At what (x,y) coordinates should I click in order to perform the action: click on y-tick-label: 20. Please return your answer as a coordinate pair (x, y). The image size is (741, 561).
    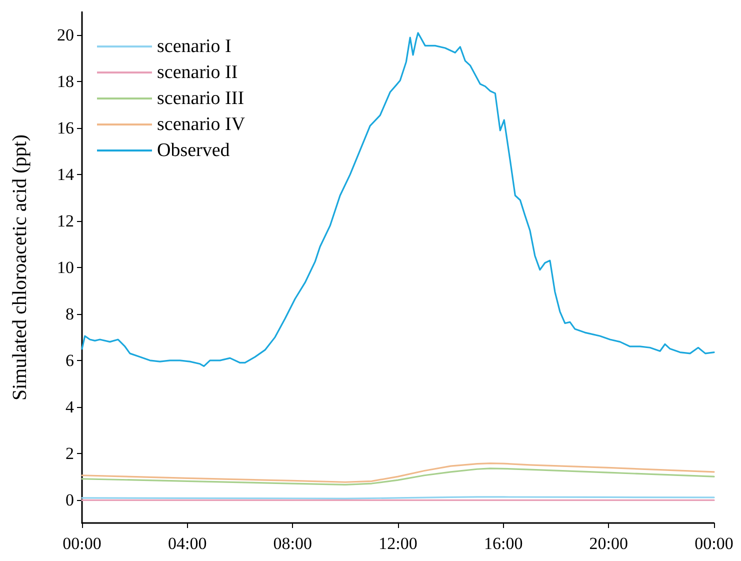
    Looking at the image, I should click on (65, 35).